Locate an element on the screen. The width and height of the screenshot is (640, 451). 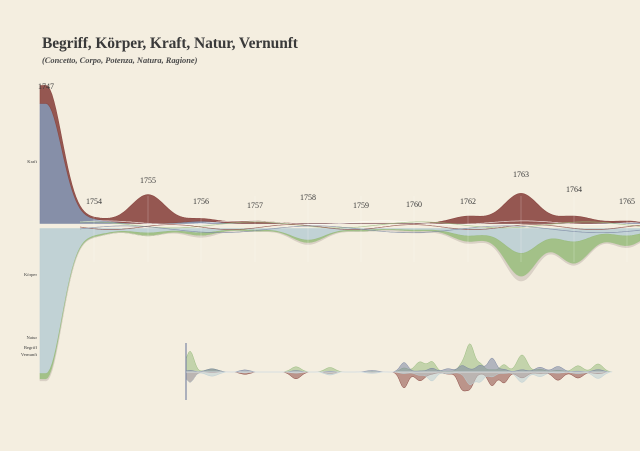
year-label: 1747 is located at coordinates (46, 86).